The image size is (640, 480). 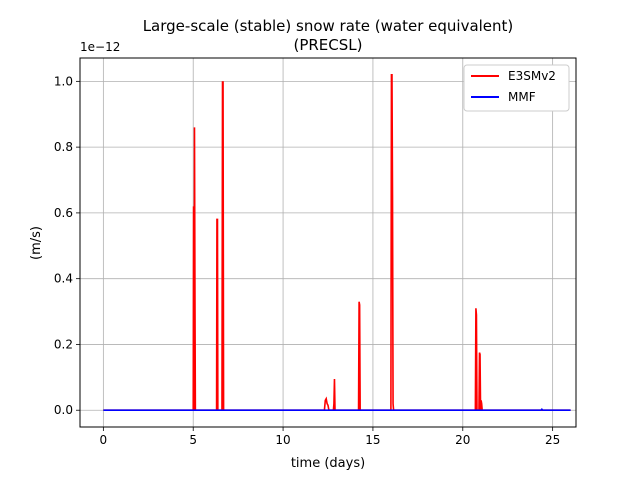 I want to click on x-tick-label: 0, so click(x=104, y=440).